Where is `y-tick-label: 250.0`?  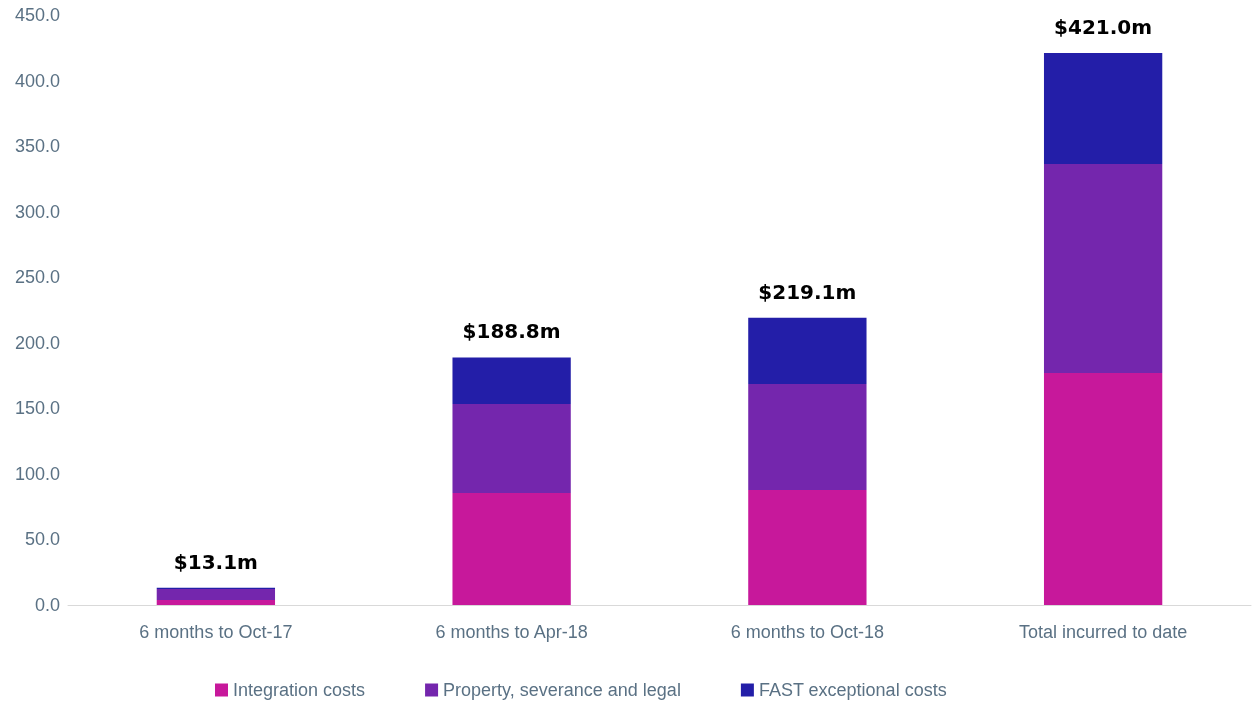 y-tick-label: 250.0 is located at coordinates (37, 277).